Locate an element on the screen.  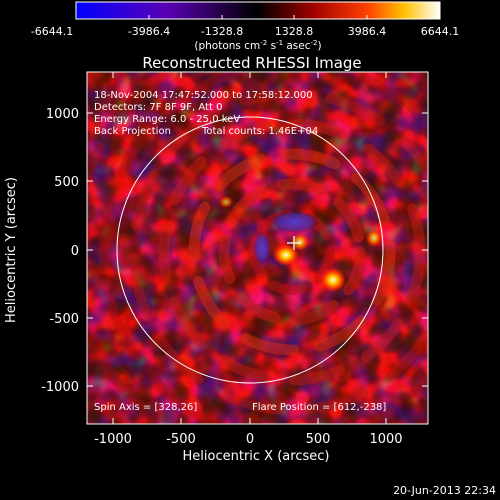
colorbar-tick-label: -6644.1 is located at coordinates (52, 31).